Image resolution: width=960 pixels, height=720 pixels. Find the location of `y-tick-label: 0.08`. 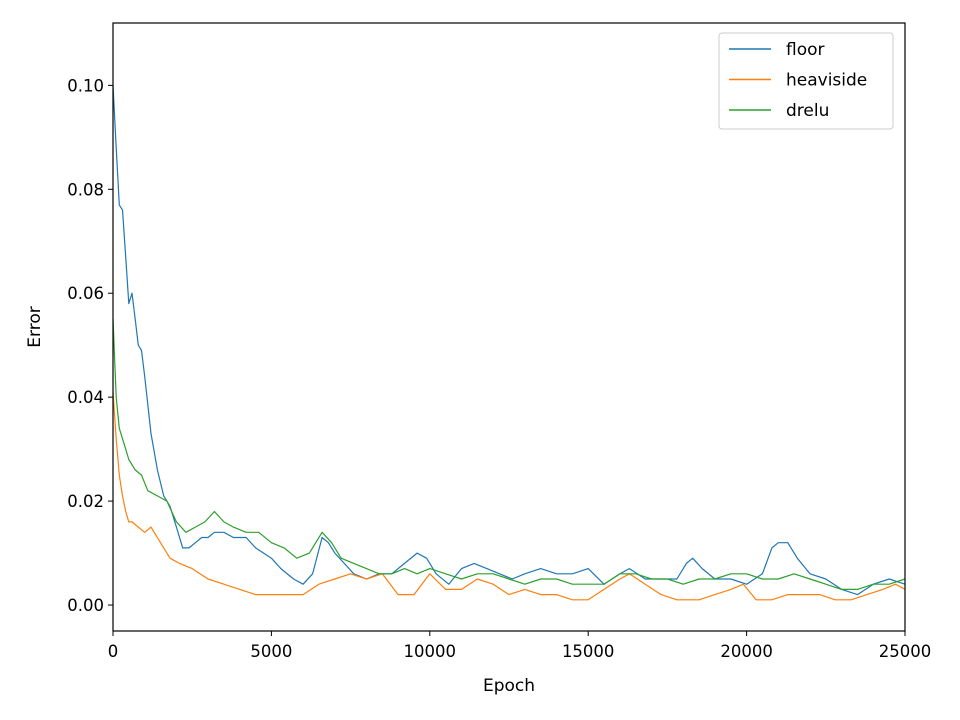

y-tick-label: 0.08 is located at coordinates (85, 189).